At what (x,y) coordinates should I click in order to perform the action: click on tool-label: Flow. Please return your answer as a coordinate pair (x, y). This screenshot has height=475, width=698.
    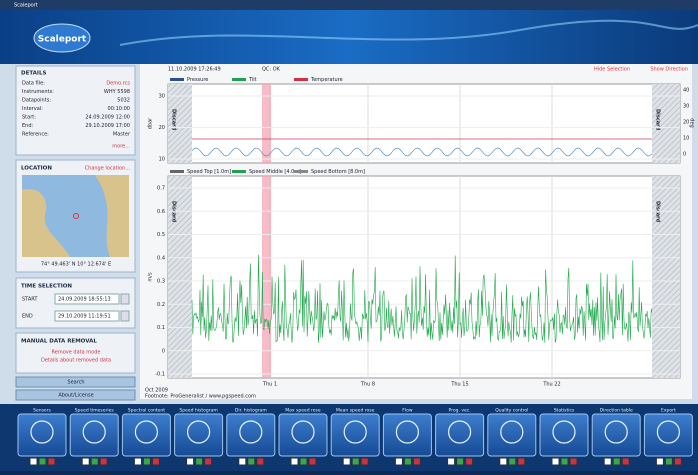
    Looking at the image, I should click on (407, 411).